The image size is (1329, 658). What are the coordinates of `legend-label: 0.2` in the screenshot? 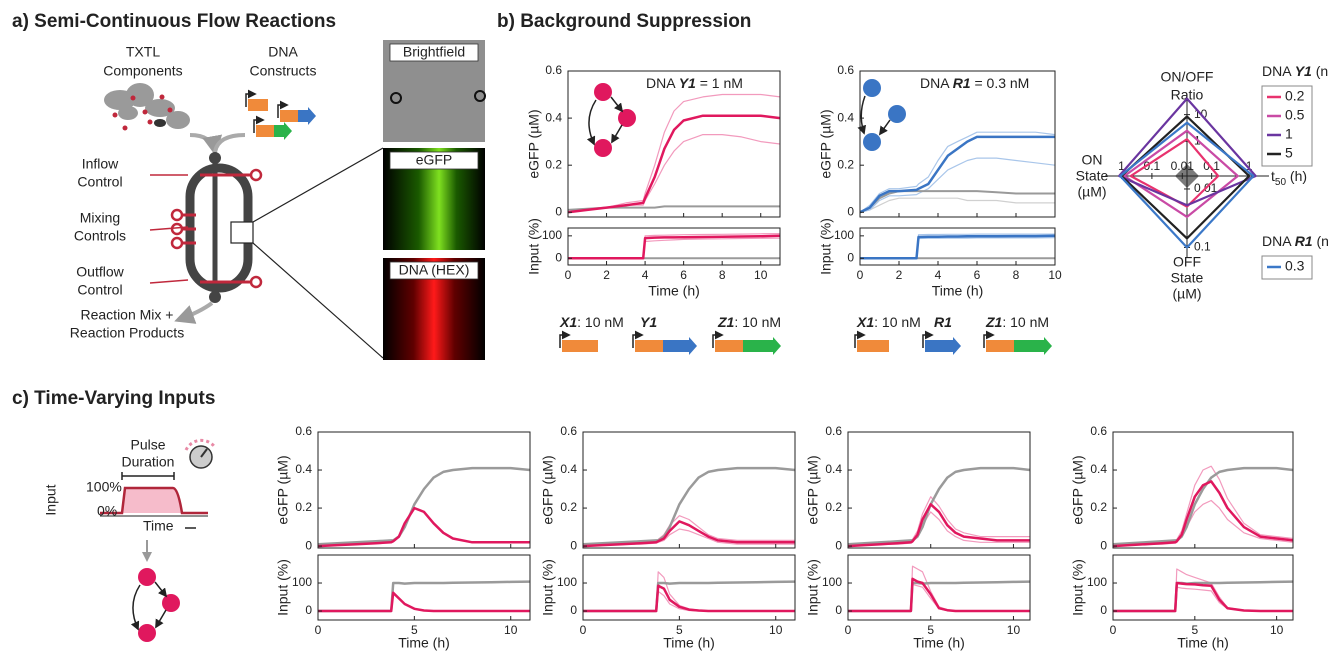 It's located at (1295, 96).